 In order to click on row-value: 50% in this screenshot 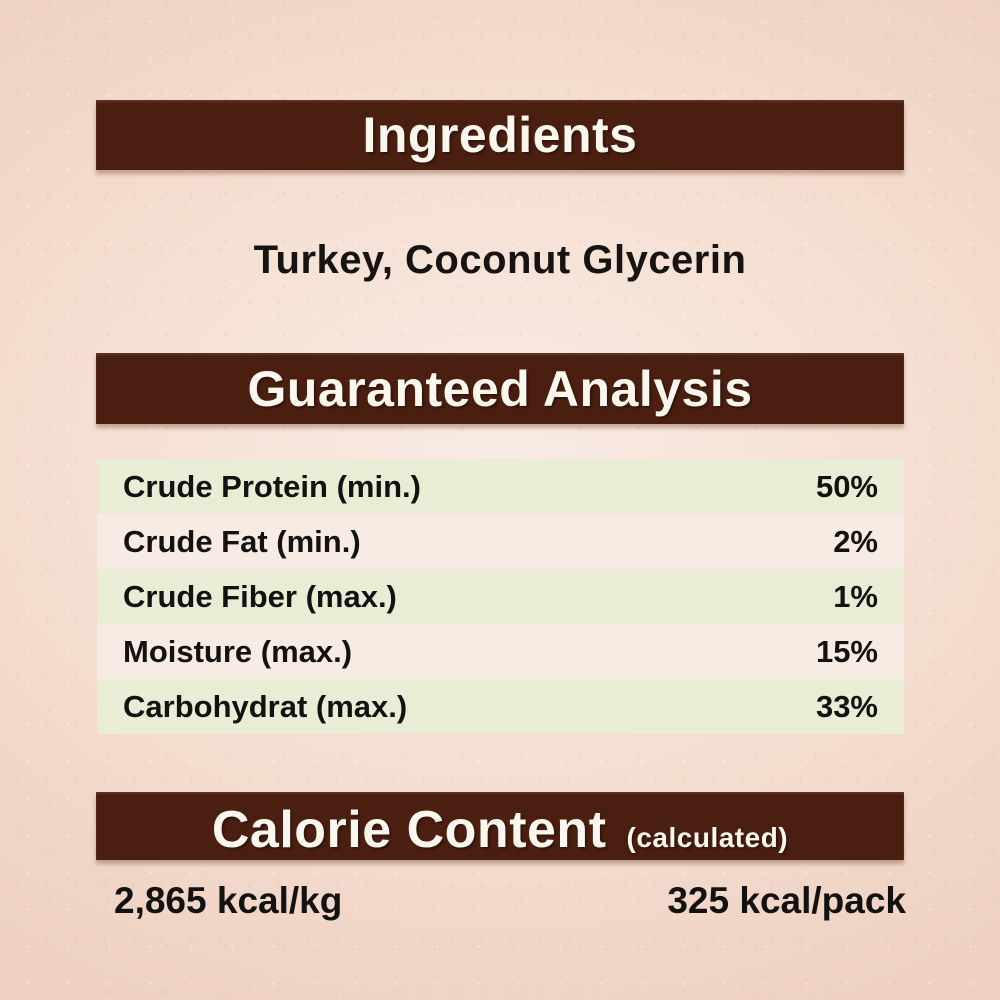, I will do `click(846, 486)`.